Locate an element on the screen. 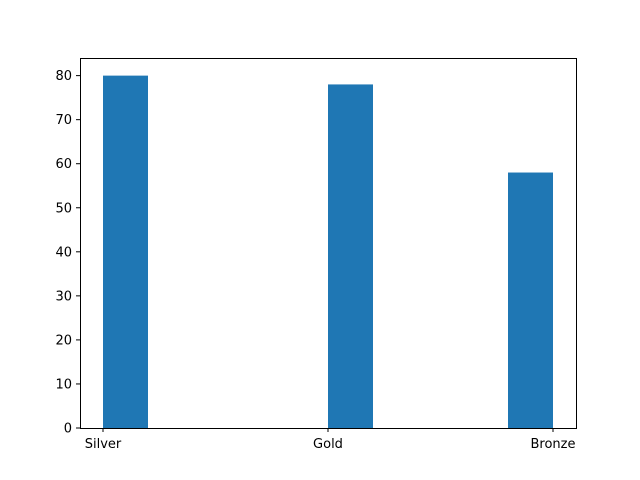  y-tick-label: 50 is located at coordinates (63, 208).